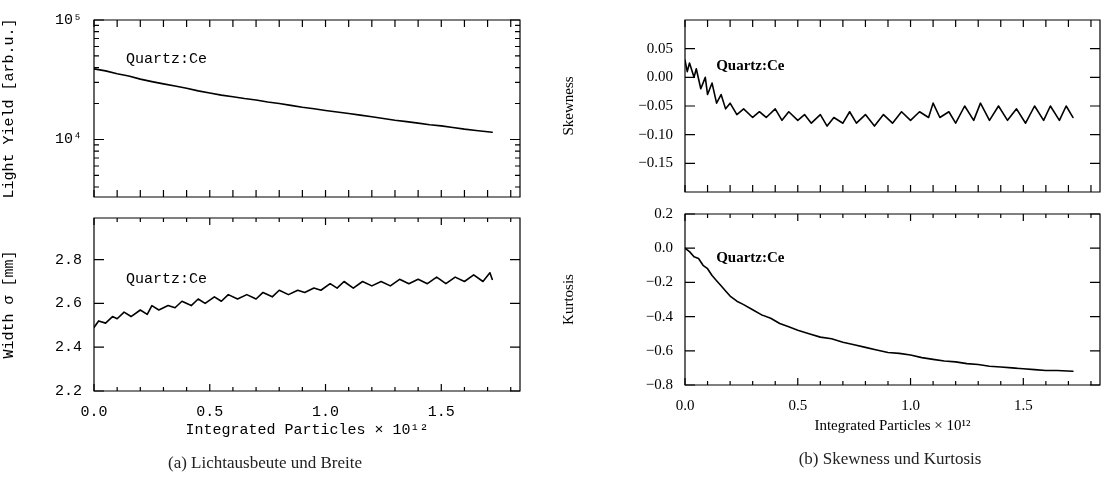 This screenshot has width=1110, height=482. What do you see at coordinates (567, 299) in the screenshot?
I see `y-axis-title: Kurtosis` at bounding box center [567, 299].